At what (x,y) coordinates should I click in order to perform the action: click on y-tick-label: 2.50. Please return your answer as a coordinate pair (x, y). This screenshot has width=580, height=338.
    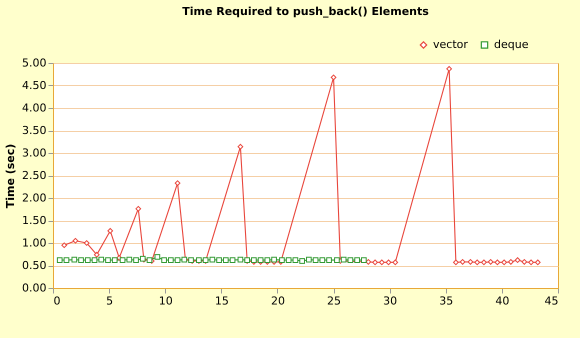
    Looking at the image, I should click on (34, 175).